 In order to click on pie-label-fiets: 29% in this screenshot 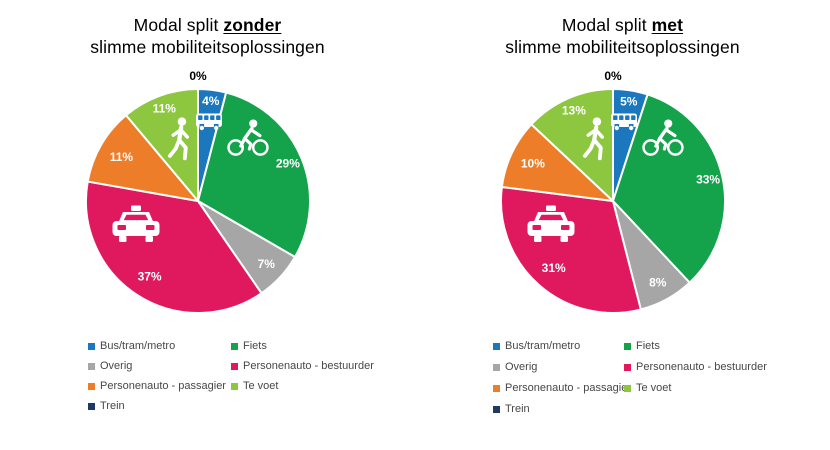, I will do `click(288, 163)`.